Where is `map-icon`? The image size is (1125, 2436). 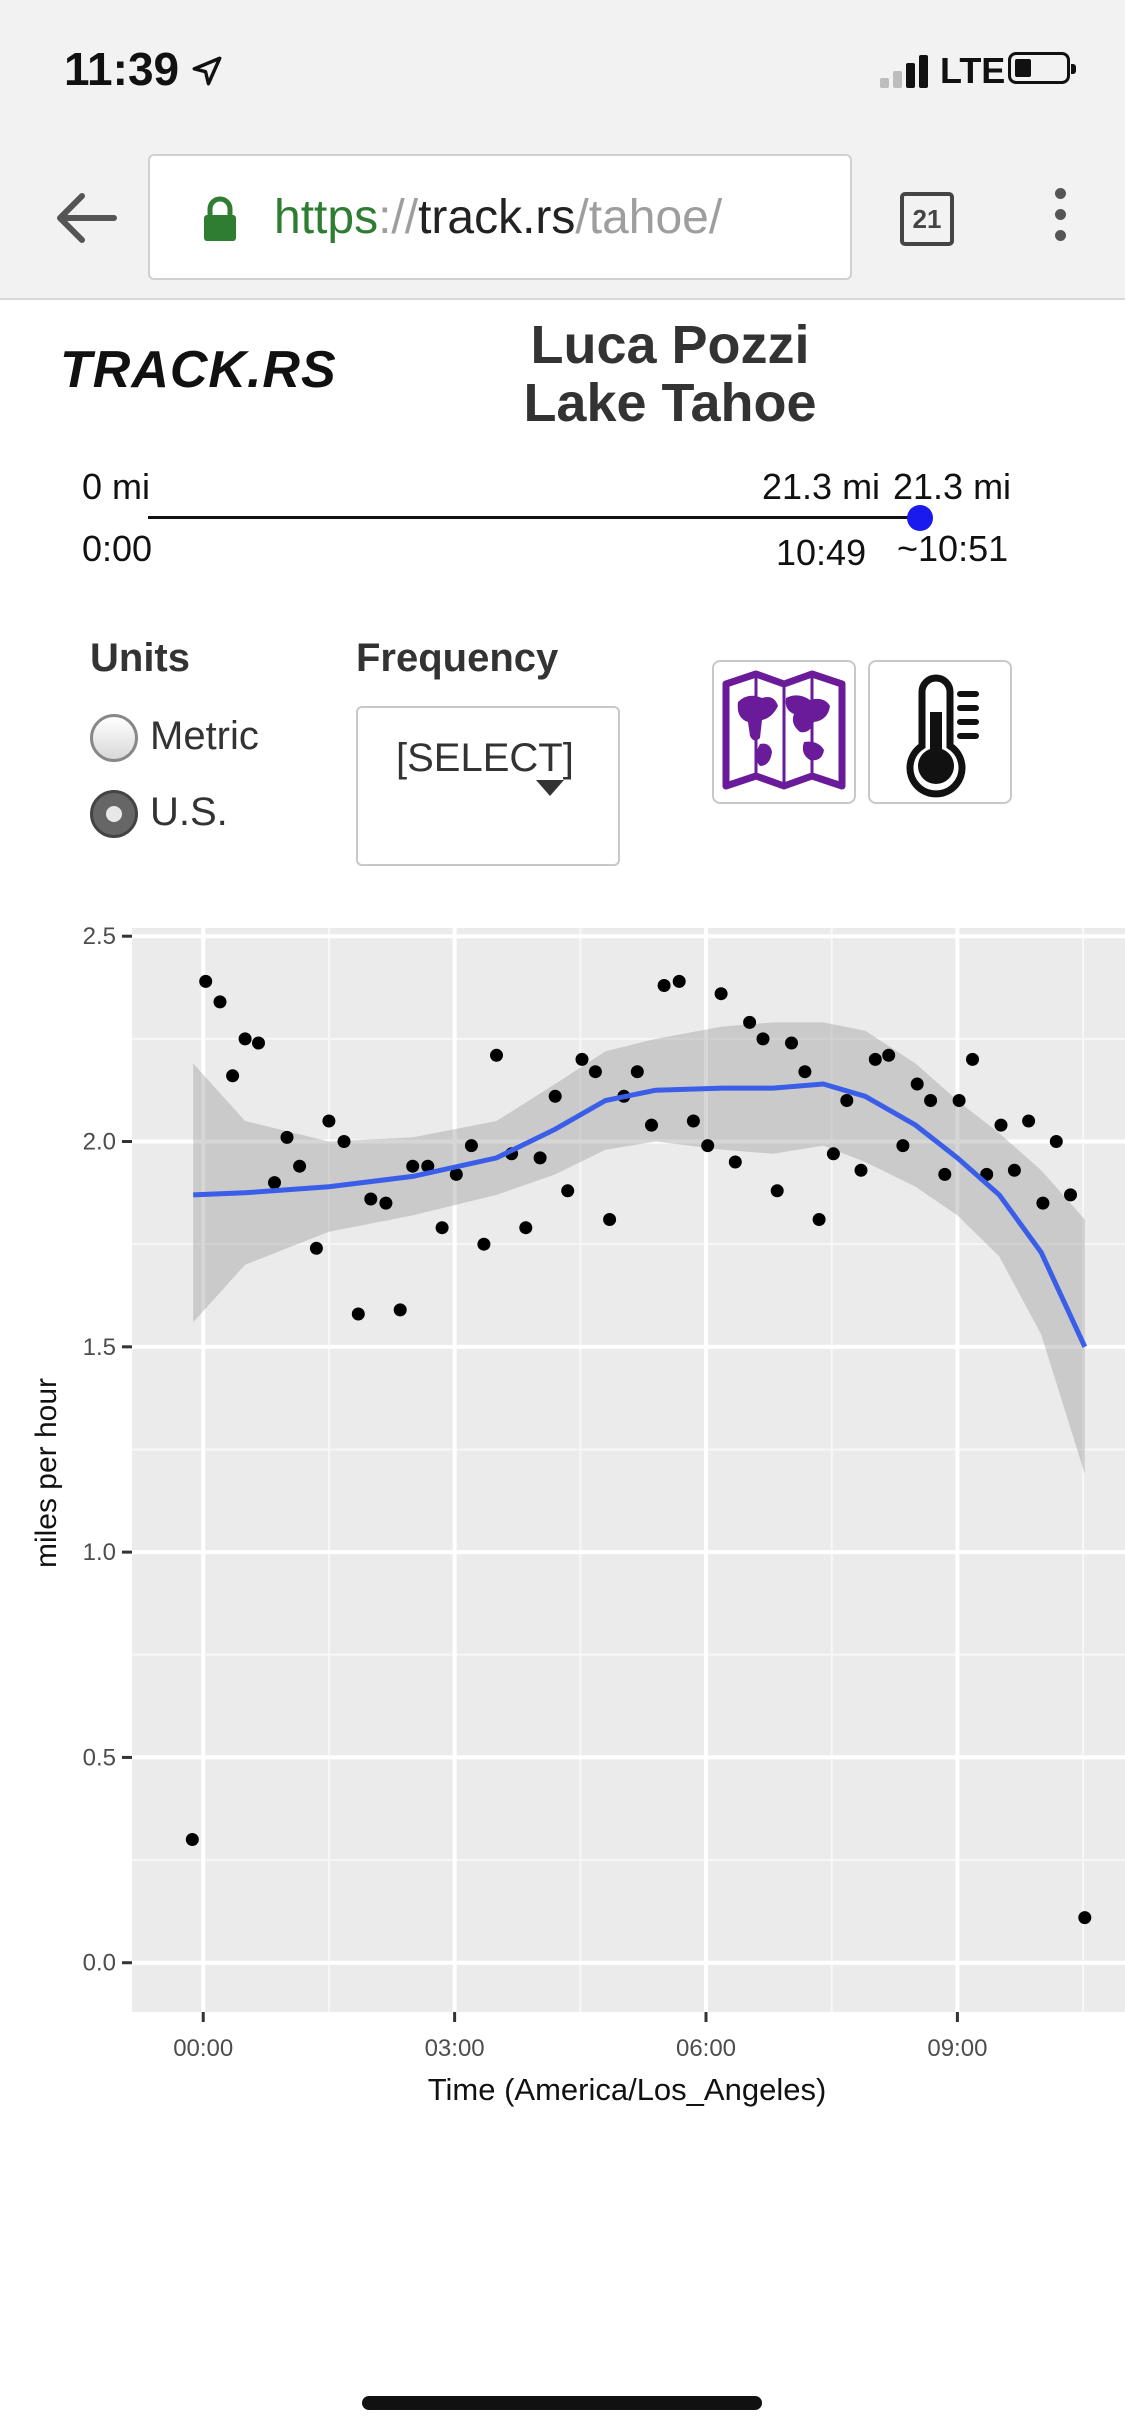
map-icon is located at coordinates (784, 730).